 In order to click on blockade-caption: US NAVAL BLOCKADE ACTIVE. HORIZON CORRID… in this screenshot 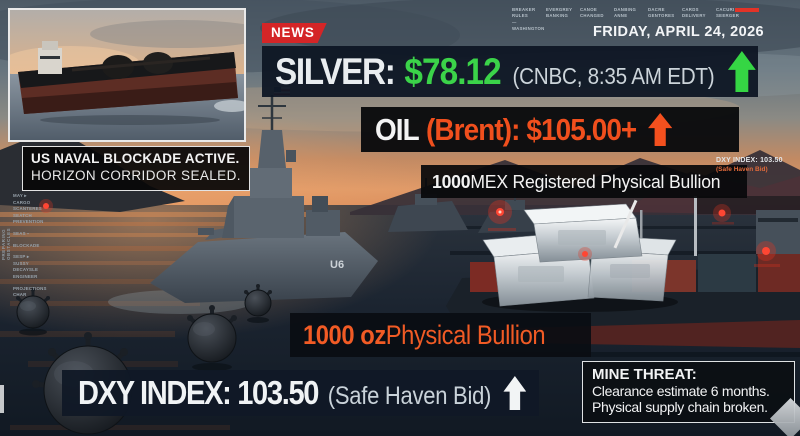, I will do `click(136, 168)`.